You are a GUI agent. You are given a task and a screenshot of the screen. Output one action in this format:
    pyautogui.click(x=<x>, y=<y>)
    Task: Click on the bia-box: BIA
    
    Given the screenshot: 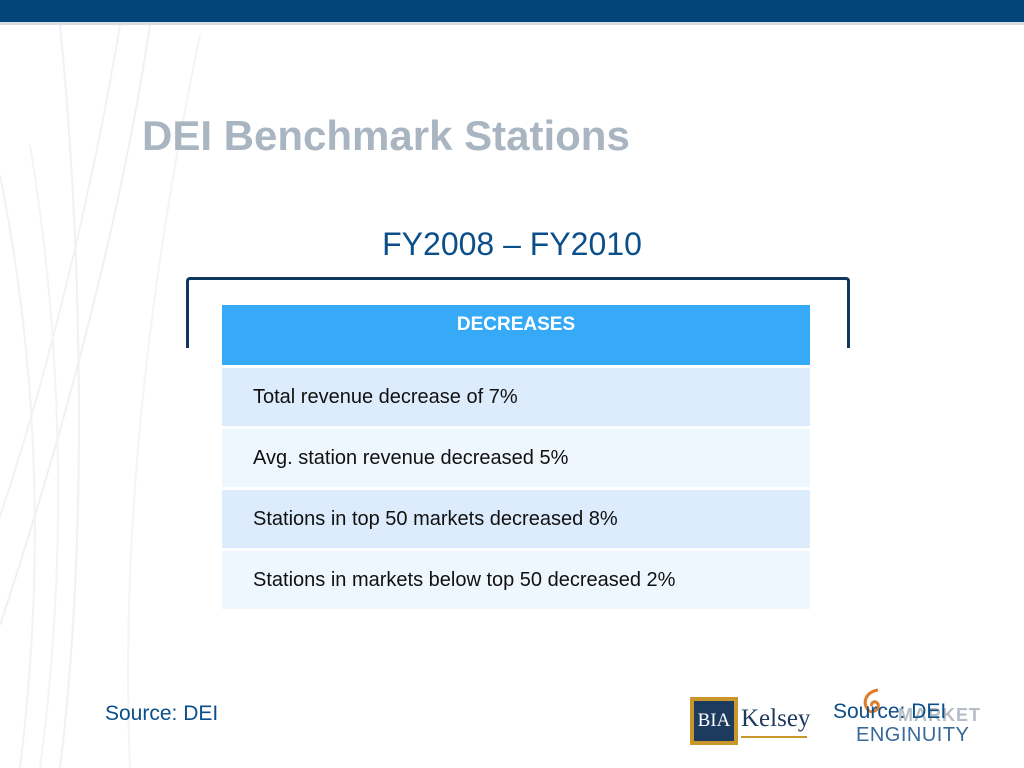 What is the action you would take?
    pyautogui.click(x=714, y=721)
    